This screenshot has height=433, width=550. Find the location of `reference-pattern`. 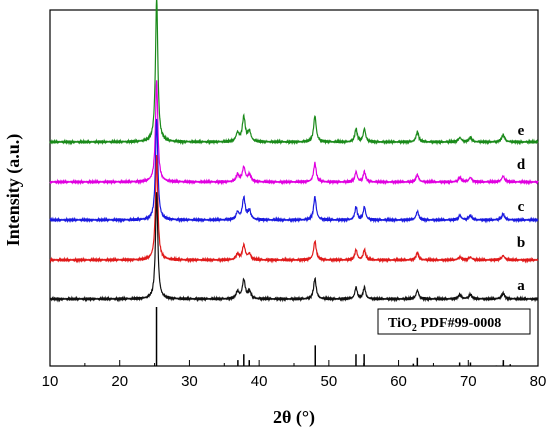

reference-pattern is located at coordinates (333, 336).